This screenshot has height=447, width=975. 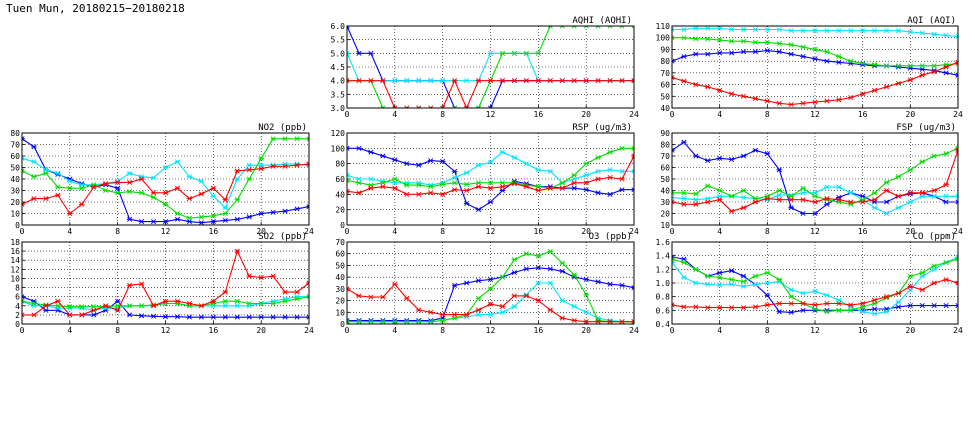 What do you see at coordinates (811, 179) in the screenshot?
I see `chart-fsp: FSP (ug/m3) 10 20 30 40 50 60 70 80 90 0 4 8 12 16 20 24` at bounding box center [811, 179].